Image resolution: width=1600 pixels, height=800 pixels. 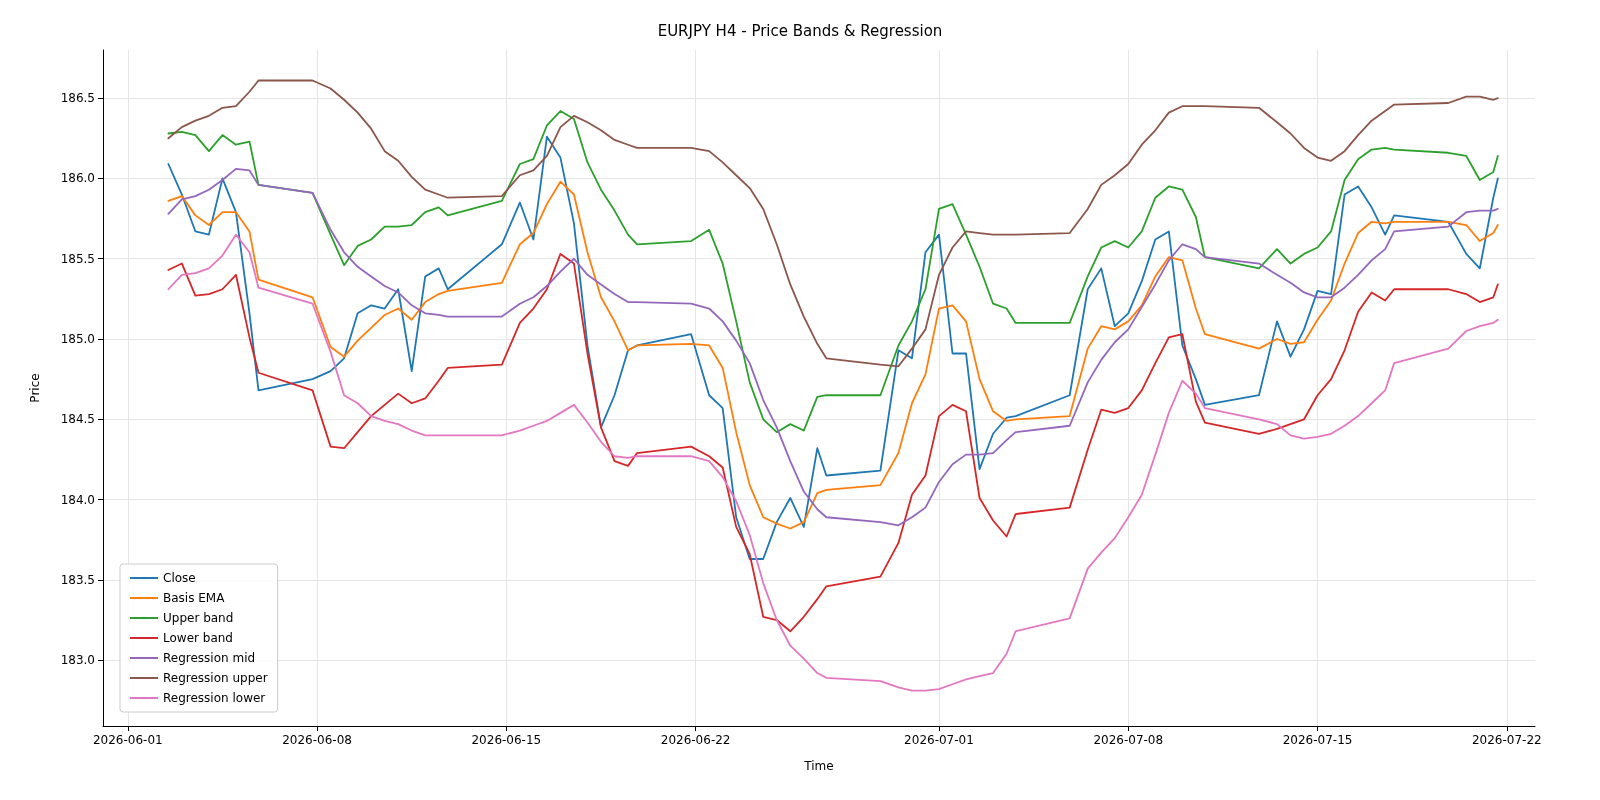 I want to click on y-tick-label: 183.5, so click(x=77, y=579).